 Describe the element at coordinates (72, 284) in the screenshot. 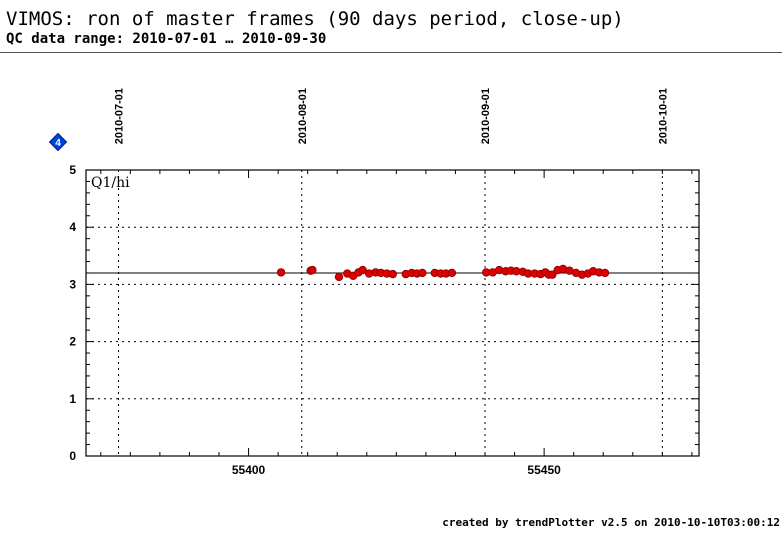

I see `y-tick-label: 3` at that location.